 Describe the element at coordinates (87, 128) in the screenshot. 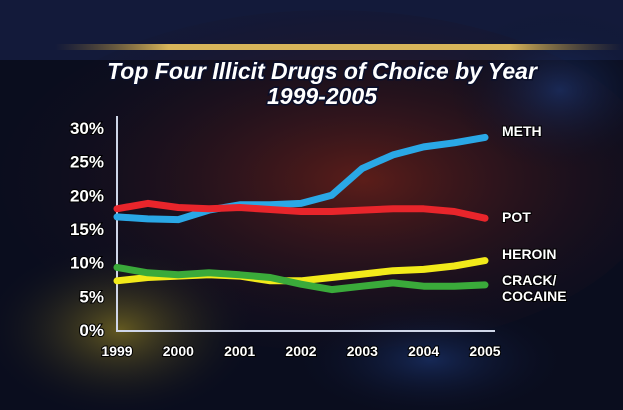

I see `y-tick-label: 30%` at that location.